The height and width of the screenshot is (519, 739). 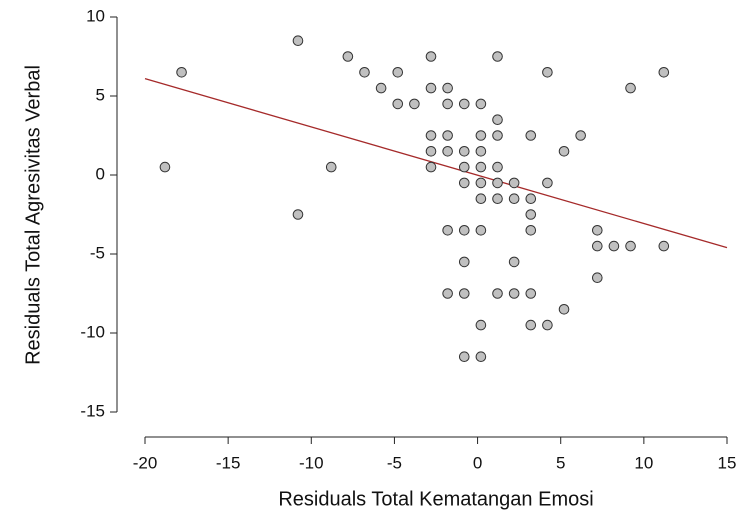 I want to click on y-axis-label: Residuals Total Agresivitas Verbal, so click(x=33, y=215).